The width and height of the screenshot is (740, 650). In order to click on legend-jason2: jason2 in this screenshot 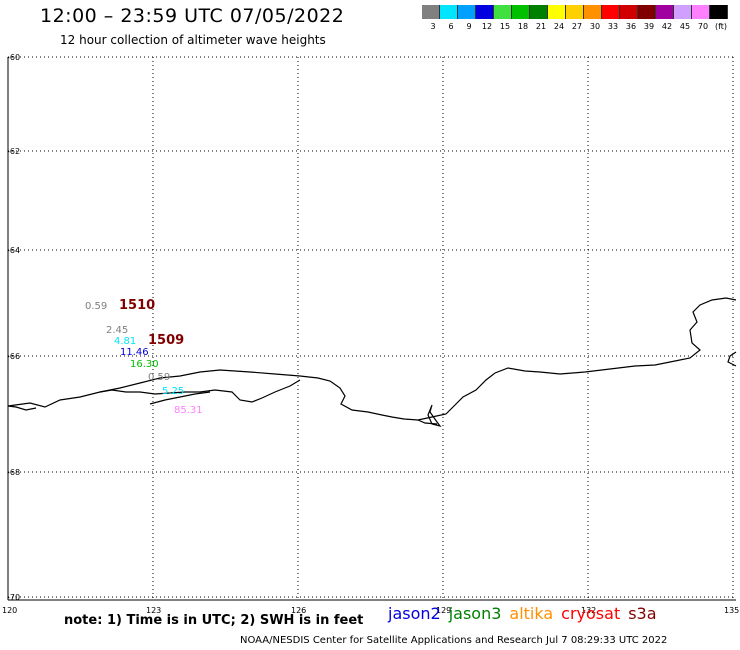, I will do `click(414, 613)`.